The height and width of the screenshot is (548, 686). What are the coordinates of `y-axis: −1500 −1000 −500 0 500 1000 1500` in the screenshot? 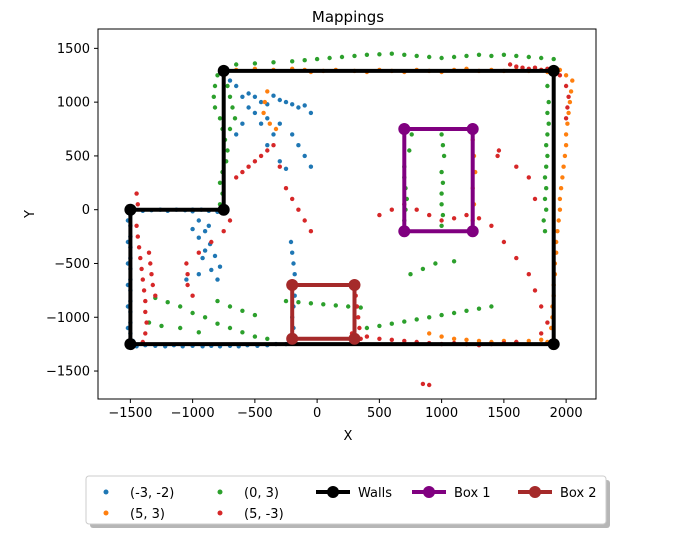 It's located at (72, 211).